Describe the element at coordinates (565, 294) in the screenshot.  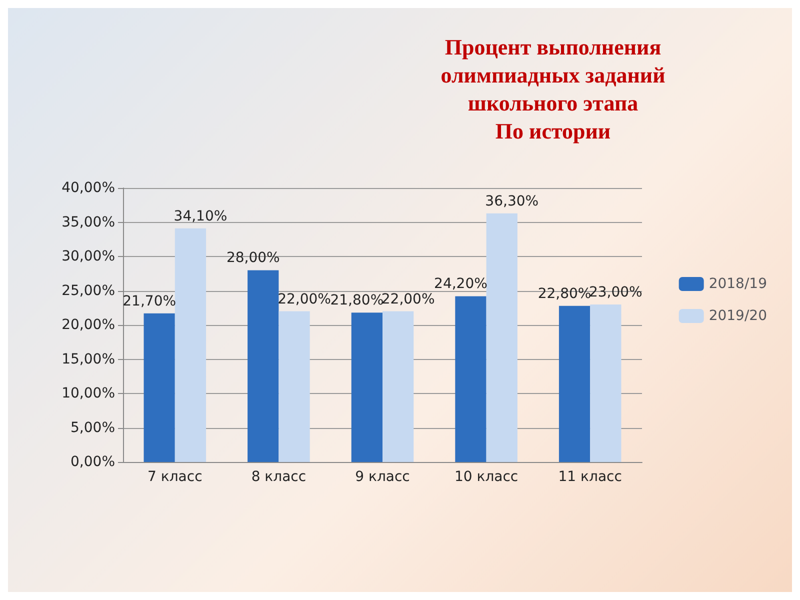
I see `data-label: 22,80%` at that location.